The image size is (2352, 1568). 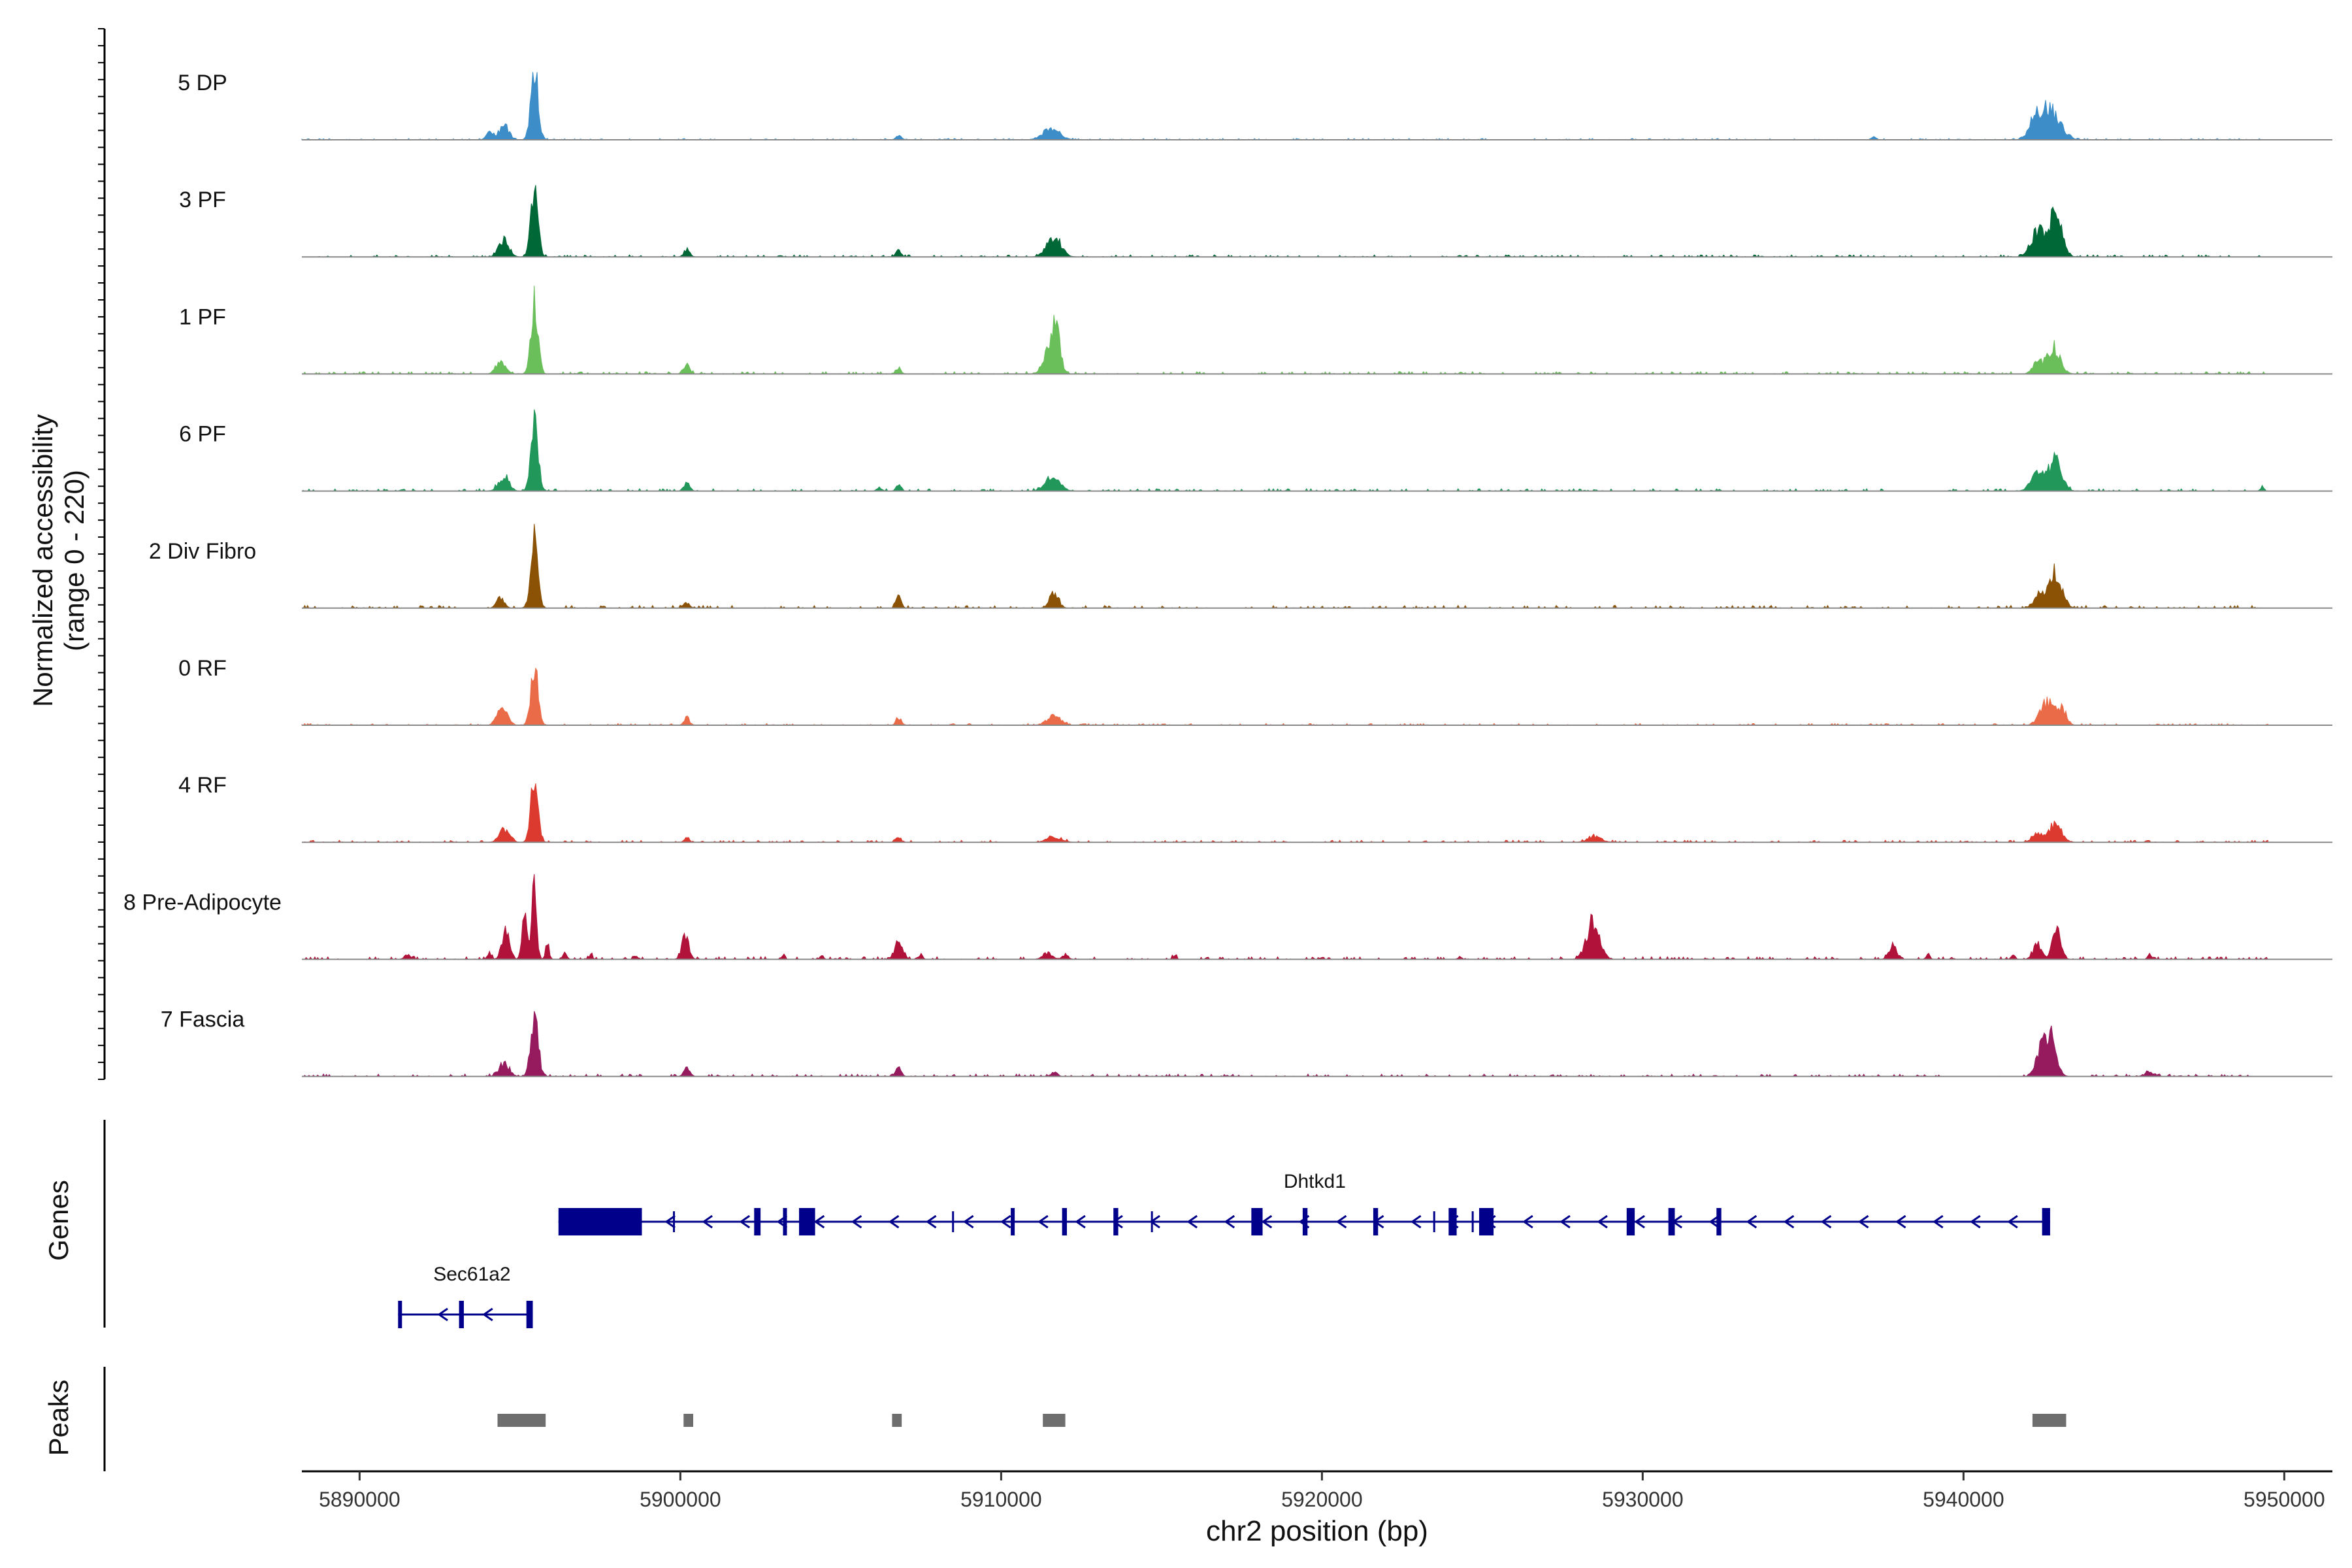 What do you see at coordinates (1304, 1203) in the screenshot?
I see `gene-dhtkd1: Dhtkd1` at bounding box center [1304, 1203].